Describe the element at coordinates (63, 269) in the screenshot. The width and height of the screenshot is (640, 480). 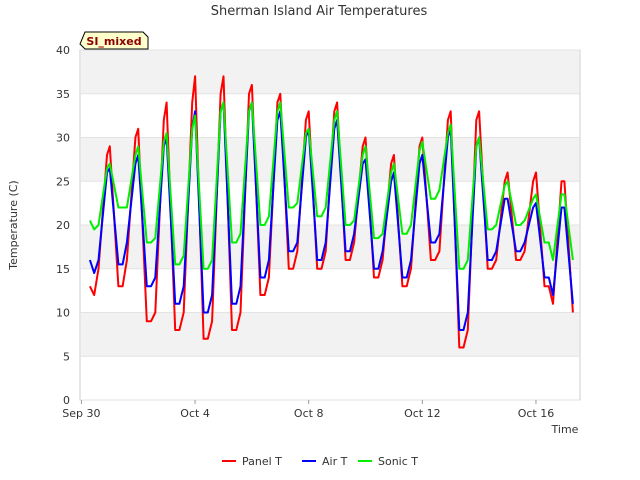
I see `y-tick-label: 15` at that location.